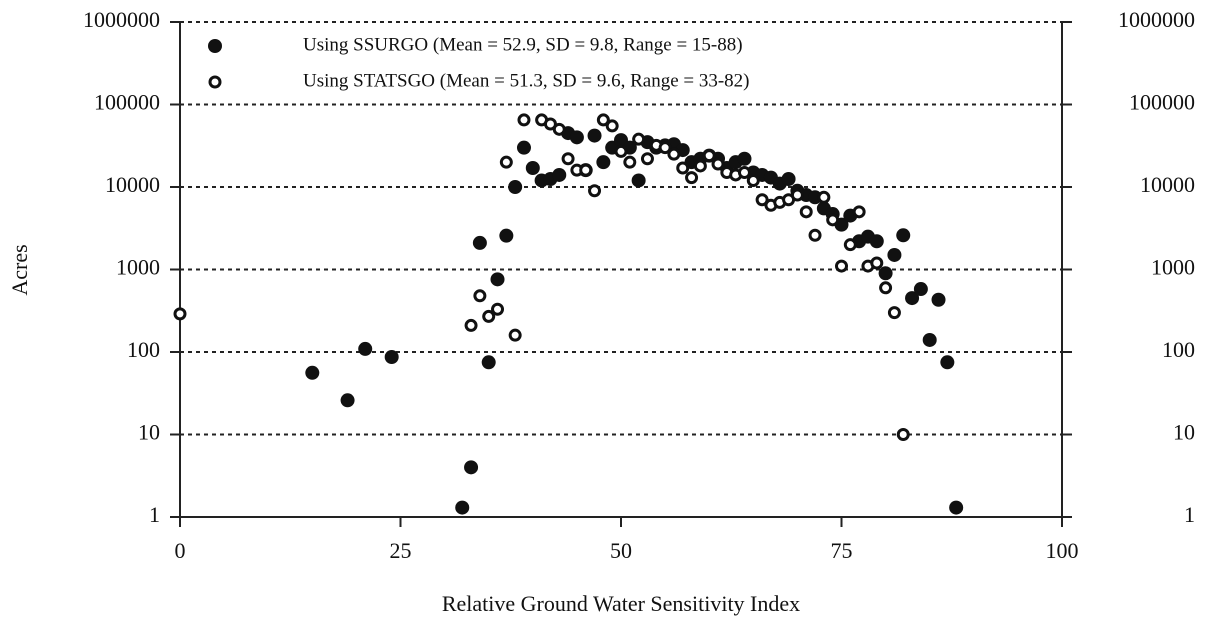 The width and height of the screenshot is (1207, 623). Describe the element at coordinates (842, 550) in the screenshot. I see `x-tick-label: 75` at that location.